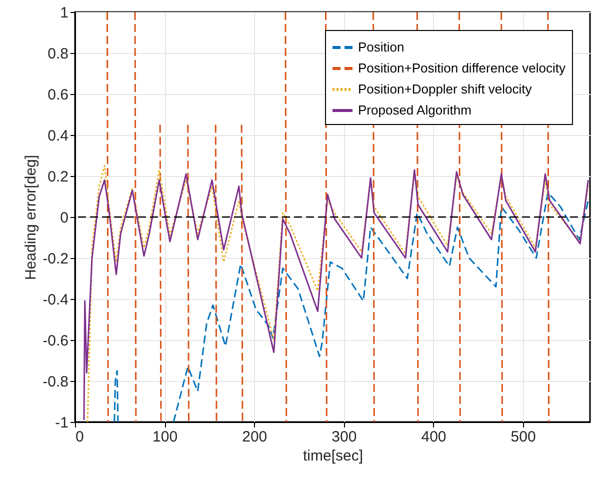 The height and width of the screenshot is (484, 601). What do you see at coordinates (523, 437) in the screenshot?
I see `x-tick-label: 500` at bounding box center [523, 437].